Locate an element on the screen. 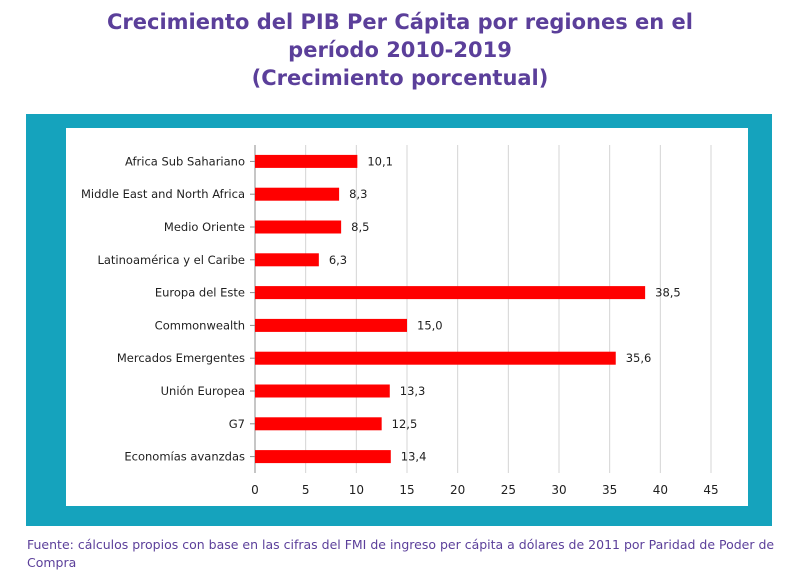 This screenshot has height=582, width=800. value-label: 8,3 is located at coordinates (358, 194).